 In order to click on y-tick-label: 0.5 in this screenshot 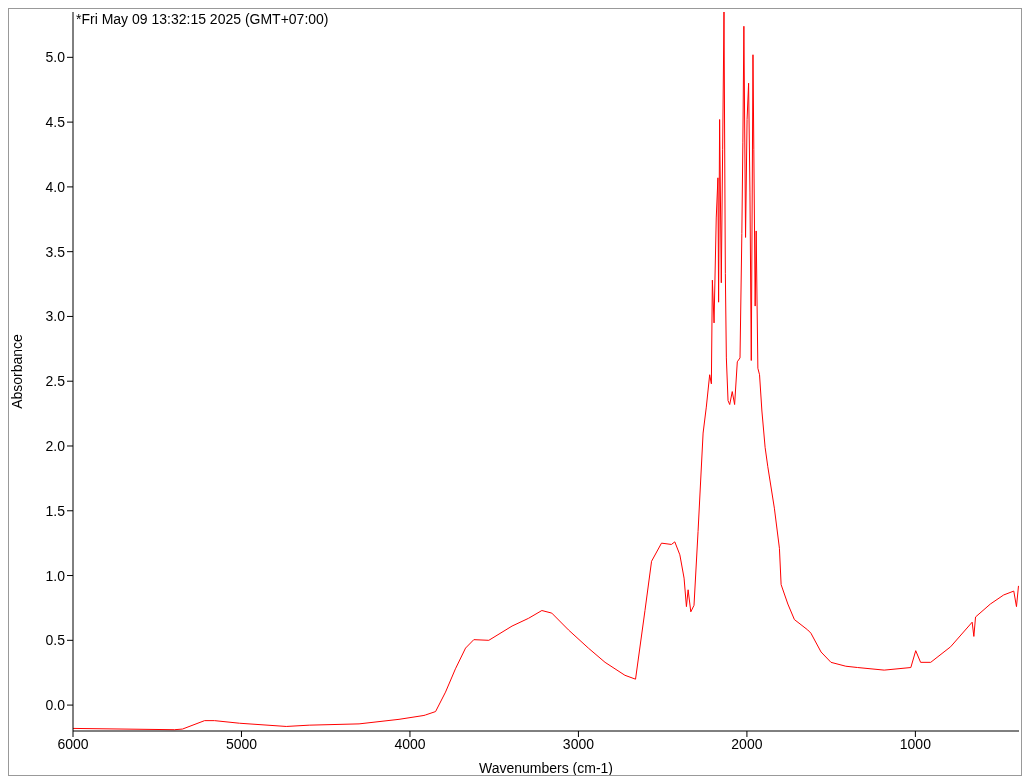, I will do `click(55, 640)`.